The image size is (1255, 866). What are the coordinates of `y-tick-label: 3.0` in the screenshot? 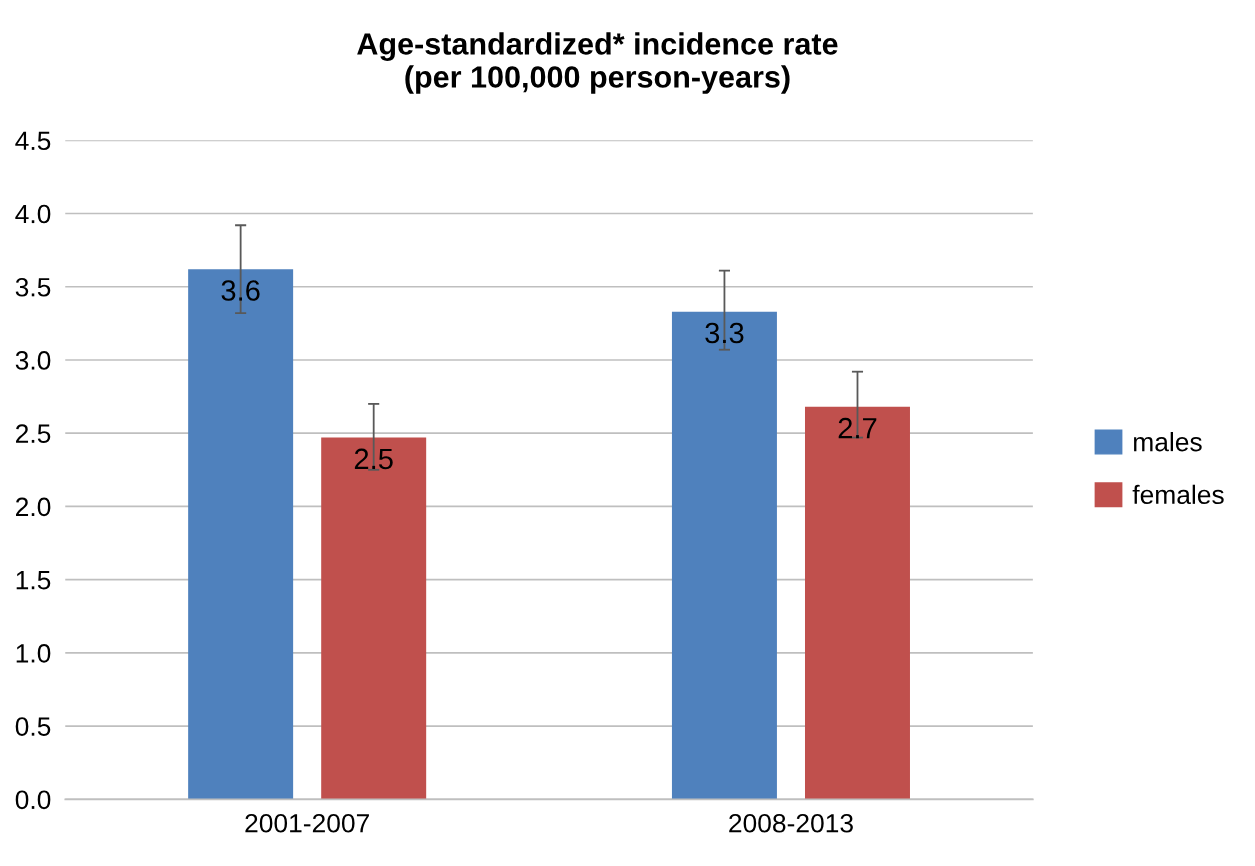 It's located at (33, 360).